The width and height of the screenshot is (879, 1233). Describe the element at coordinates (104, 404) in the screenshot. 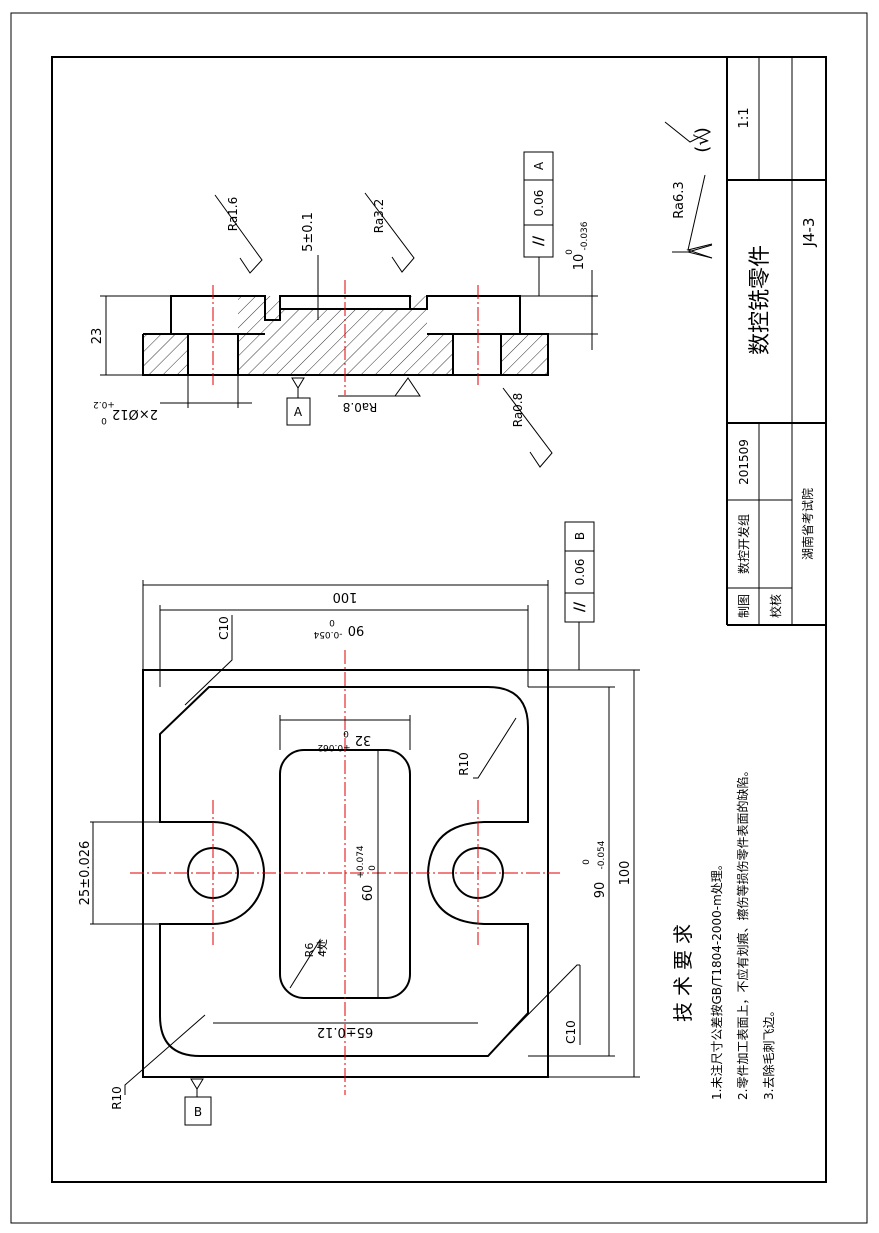

I see `dim-holes-upper: +0.2` at that location.